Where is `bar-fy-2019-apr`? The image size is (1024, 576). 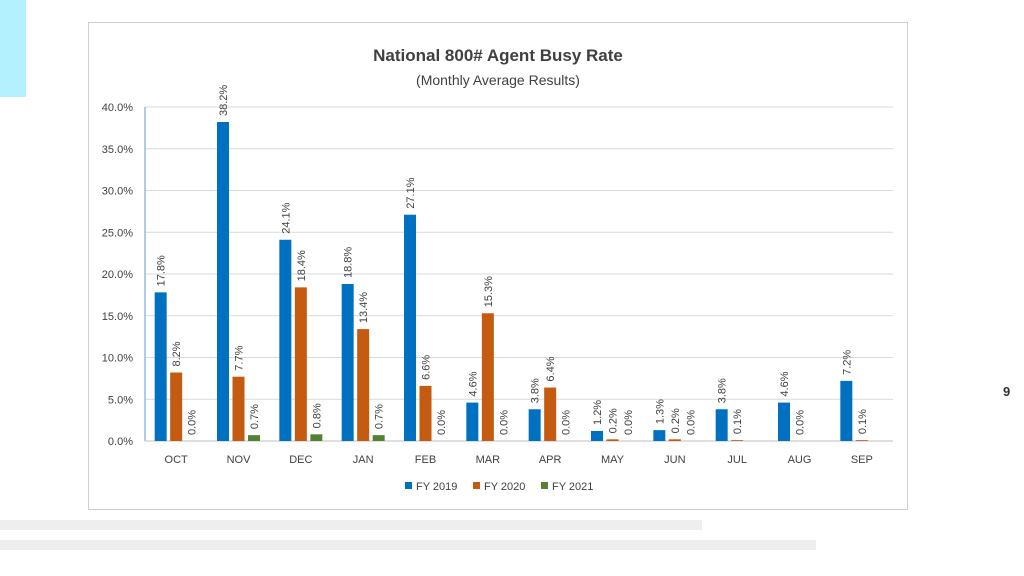
bar-fy-2019-apr is located at coordinates (534, 425).